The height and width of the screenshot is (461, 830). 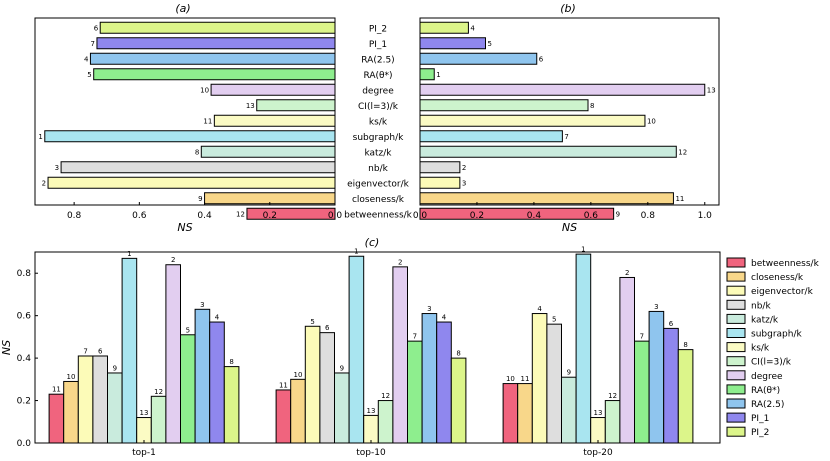 I want to click on panel-c-ytick-label: 0.0, so click(x=24, y=444).